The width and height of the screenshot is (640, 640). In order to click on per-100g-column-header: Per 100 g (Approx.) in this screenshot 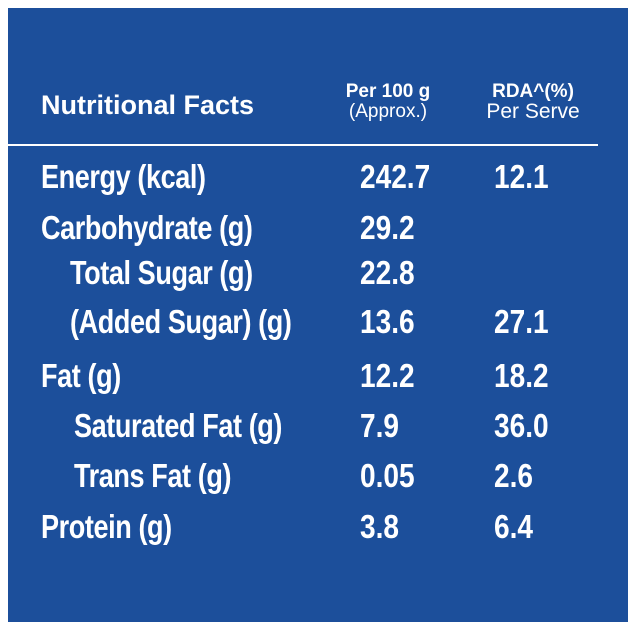, I will do `click(388, 102)`.